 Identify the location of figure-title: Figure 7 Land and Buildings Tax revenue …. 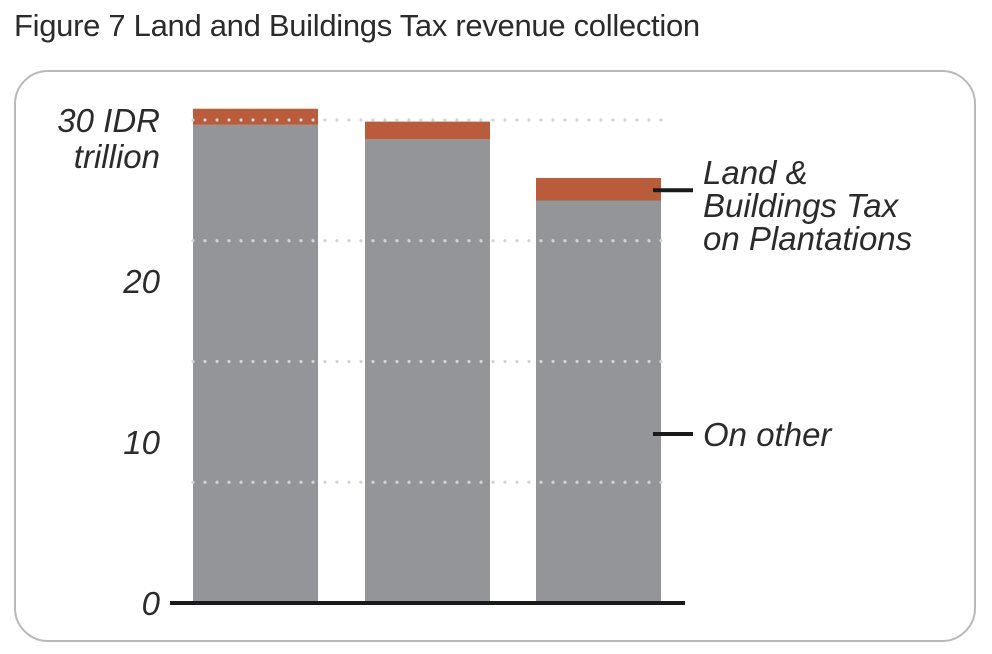
(357, 25).